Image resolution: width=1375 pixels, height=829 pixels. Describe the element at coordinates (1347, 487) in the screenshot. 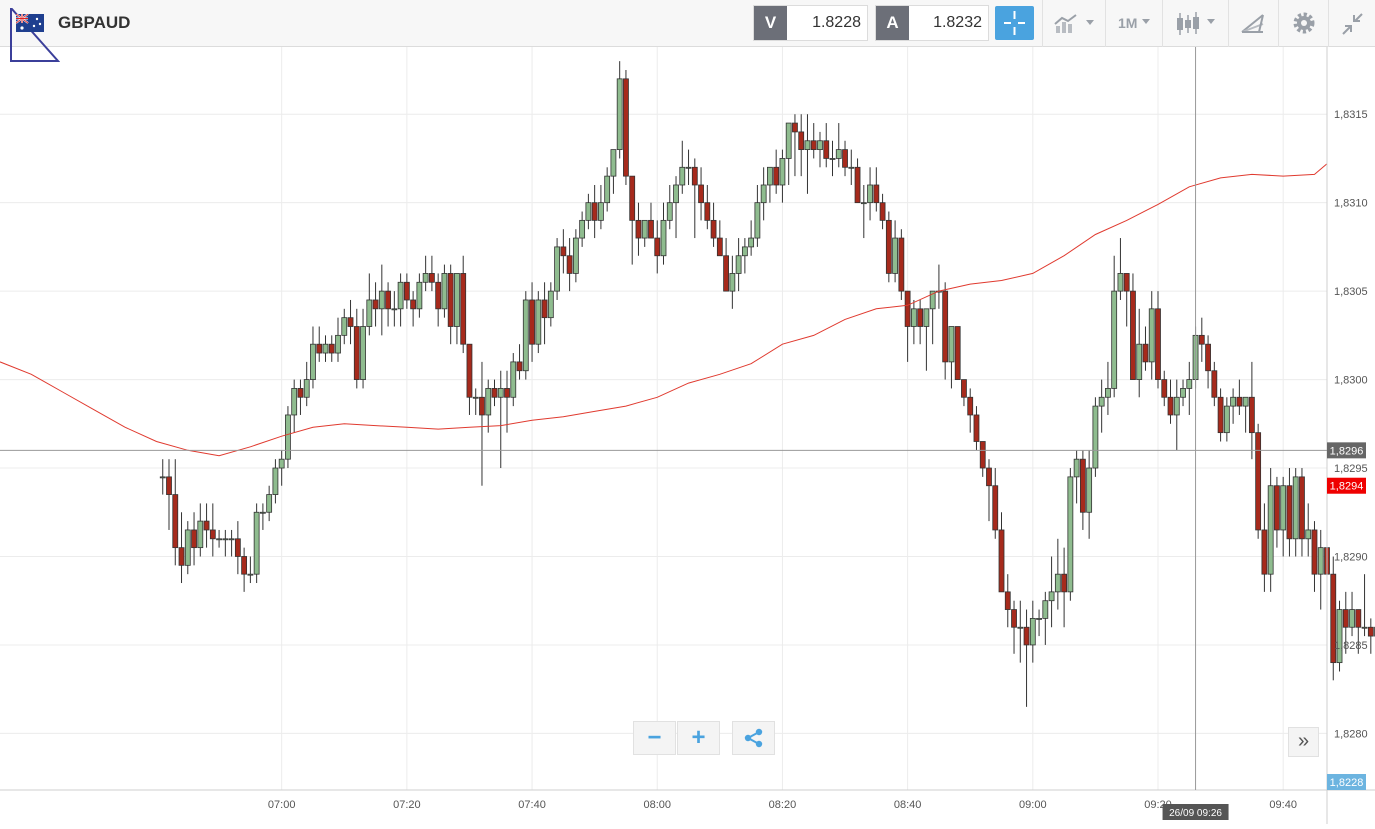

I see `current-price-label: 1,8294` at that location.